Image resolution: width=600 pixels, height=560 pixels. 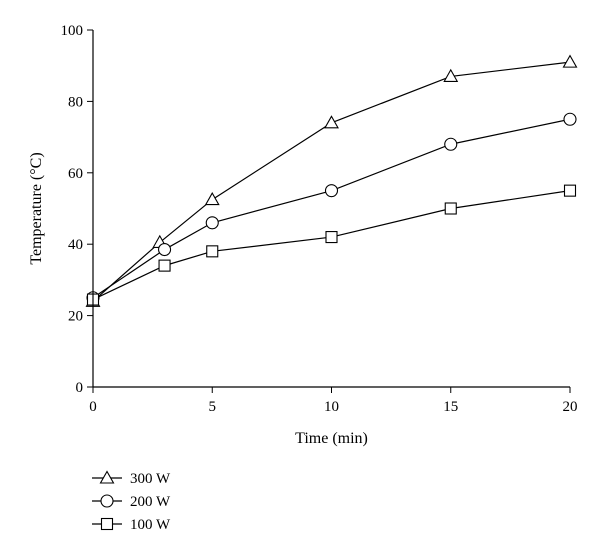 I want to click on legend-label: 100 W, so click(x=150, y=525).